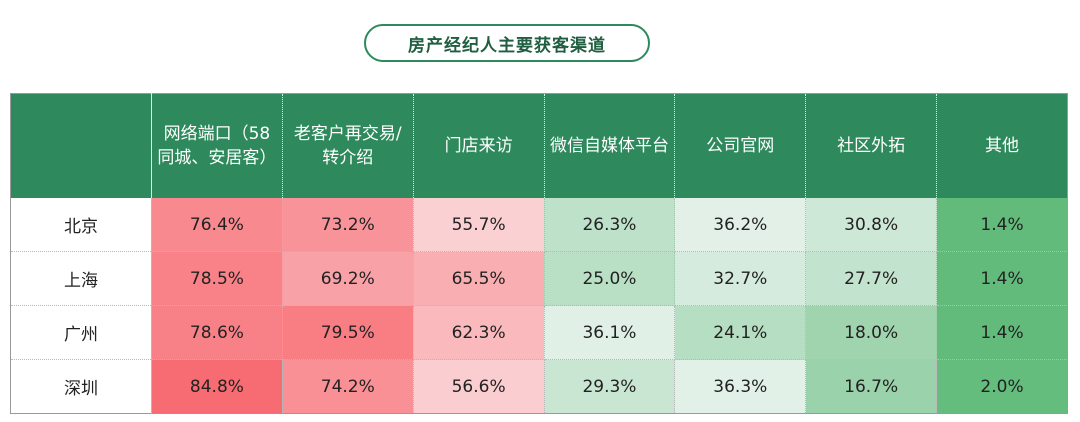  I want to click on heatmap-cell: 69.2%, so click(348, 278).